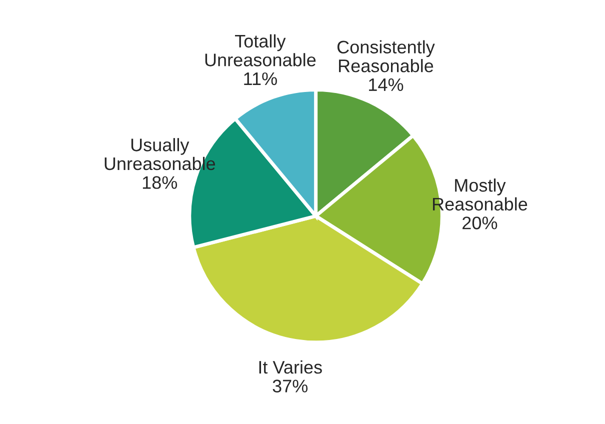  Describe the element at coordinates (290, 386) in the screenshot. I see `data-label: 37%` at that location.